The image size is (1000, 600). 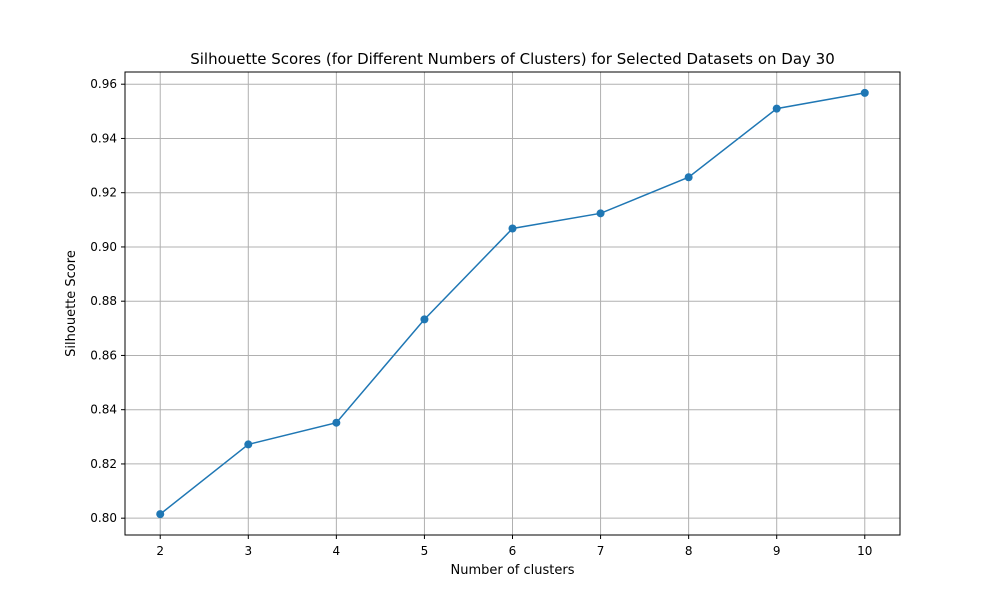 I want to click on y-tick-label: 0.82, so click(x=103, y=464).